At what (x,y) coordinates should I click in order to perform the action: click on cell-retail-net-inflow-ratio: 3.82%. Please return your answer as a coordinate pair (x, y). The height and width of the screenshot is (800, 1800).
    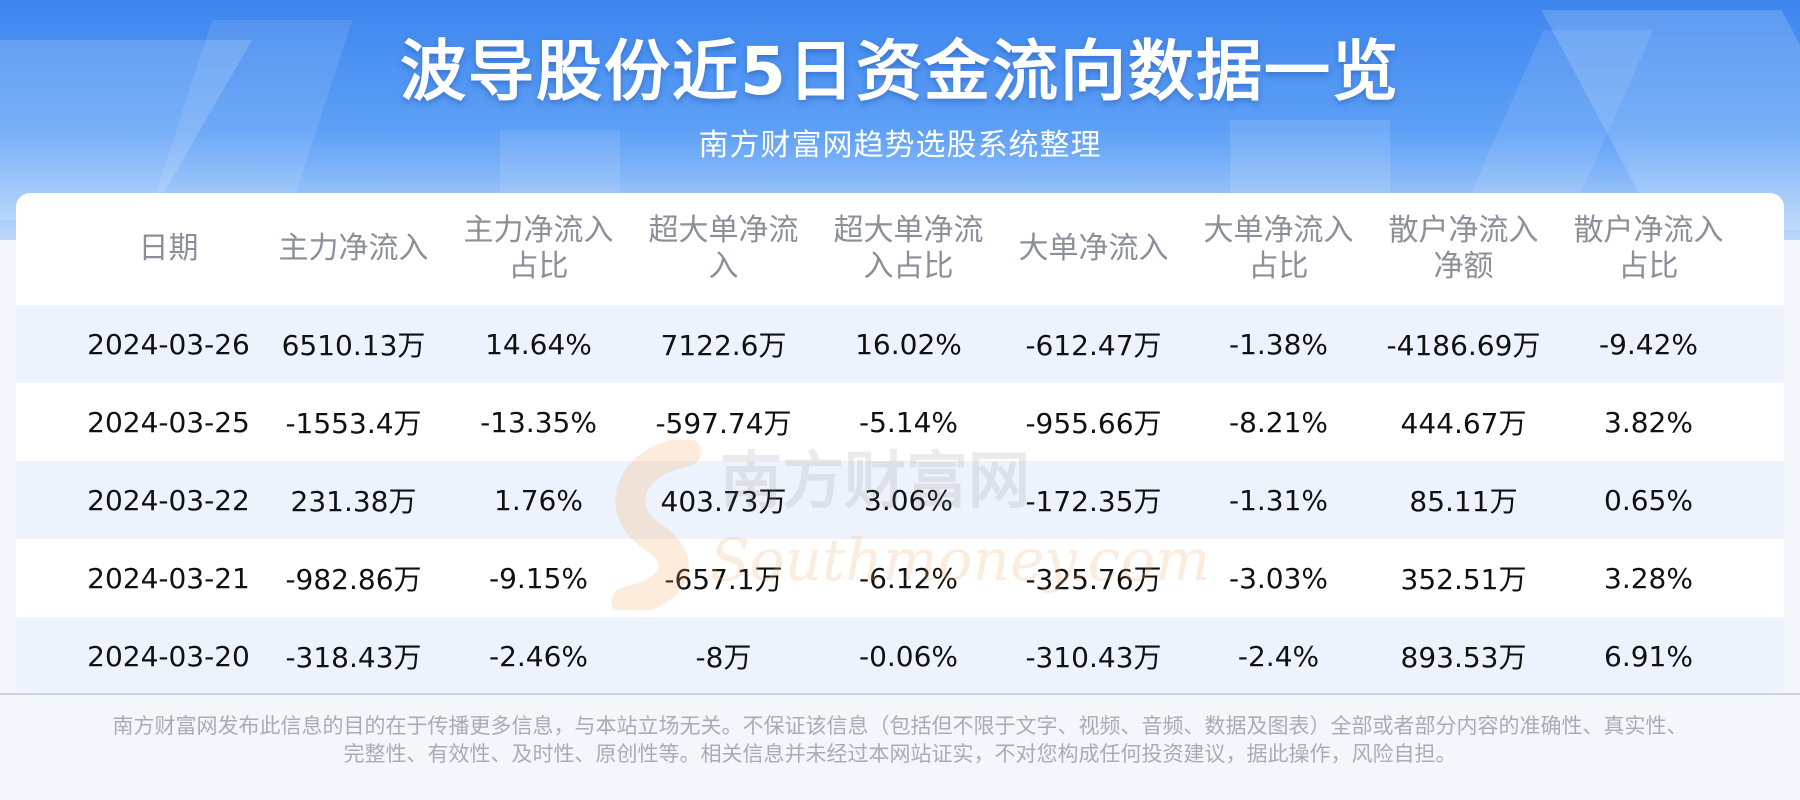
    Looking at the image, I should click on (1648, 422).